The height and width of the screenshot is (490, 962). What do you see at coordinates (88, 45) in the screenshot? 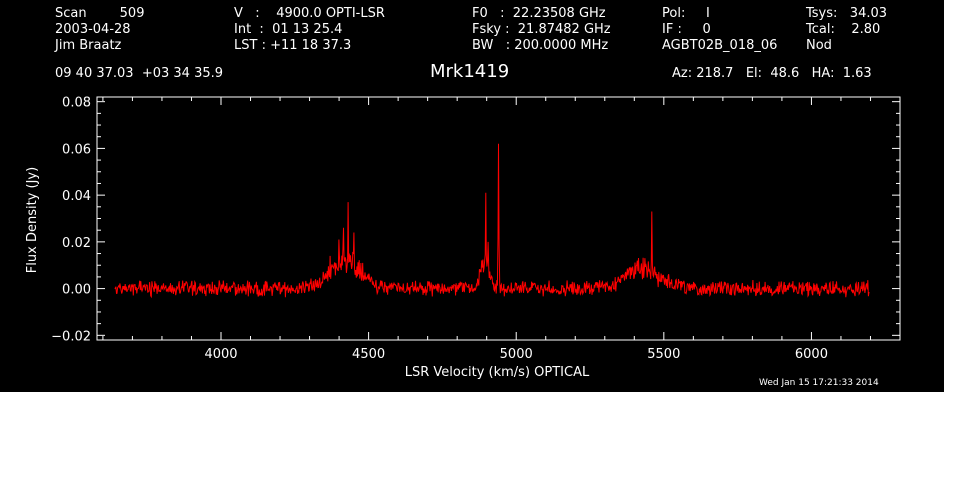
I see `header-line-observer: Jim Braatz` at bounding box center [88, 45].